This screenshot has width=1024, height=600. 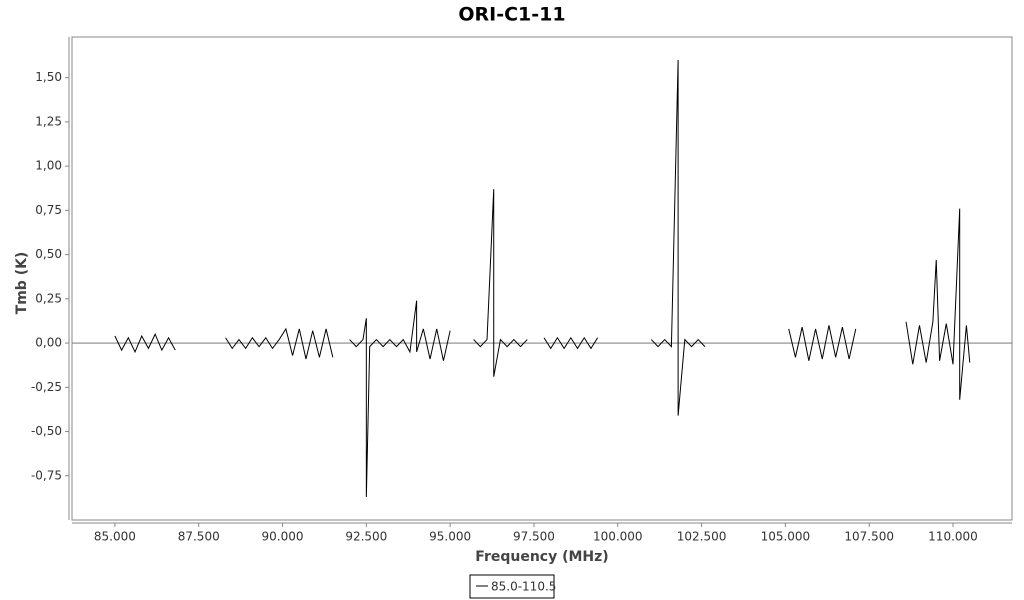 What do you see at coordinates (618, 537) in the screenshot?
I see `x-tick-label: 100.000` at bounding box center [618, 537].